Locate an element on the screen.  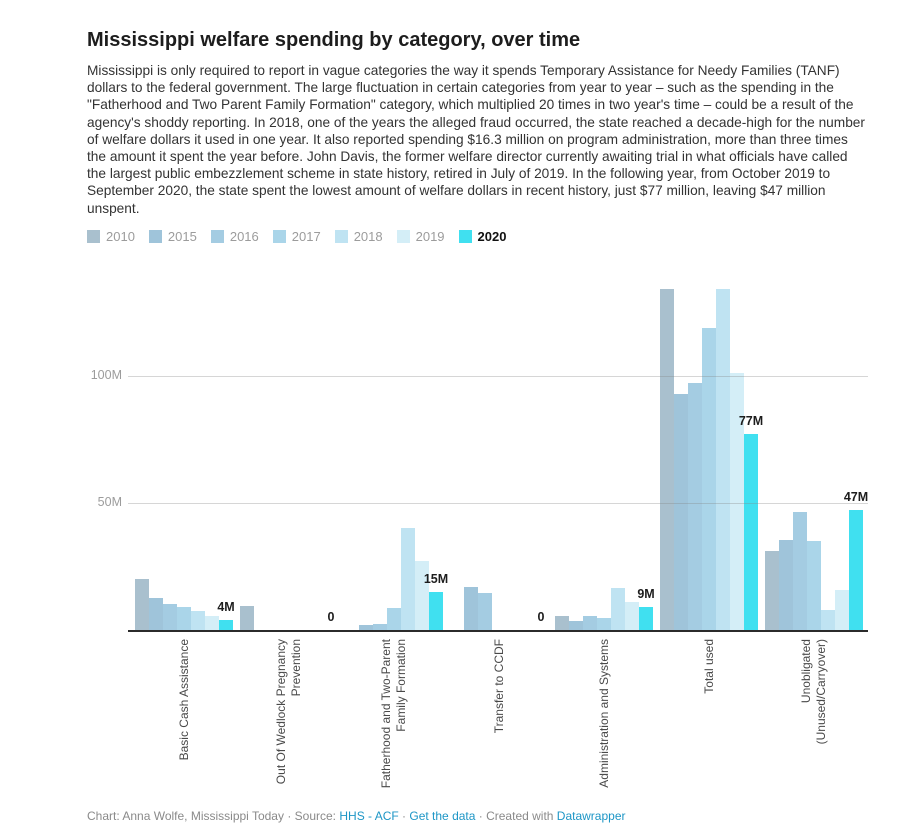
bar-2010-out-of-wedlock-pregnancy-prevention is located at coordinates (247, 617).